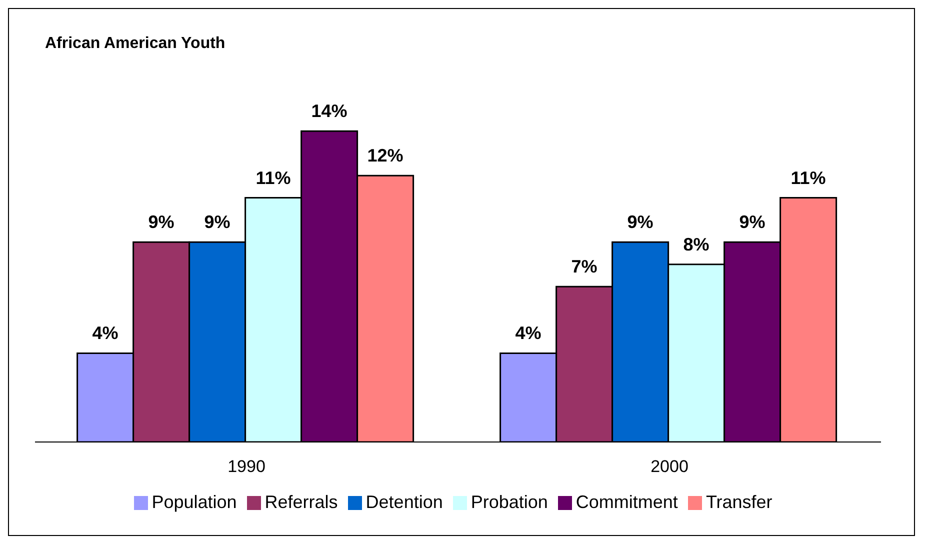 The image size is (927, 544). Describe the element at coordinates (739, 502) in the screenshot. I see `legend-label: Transfer` at that location.